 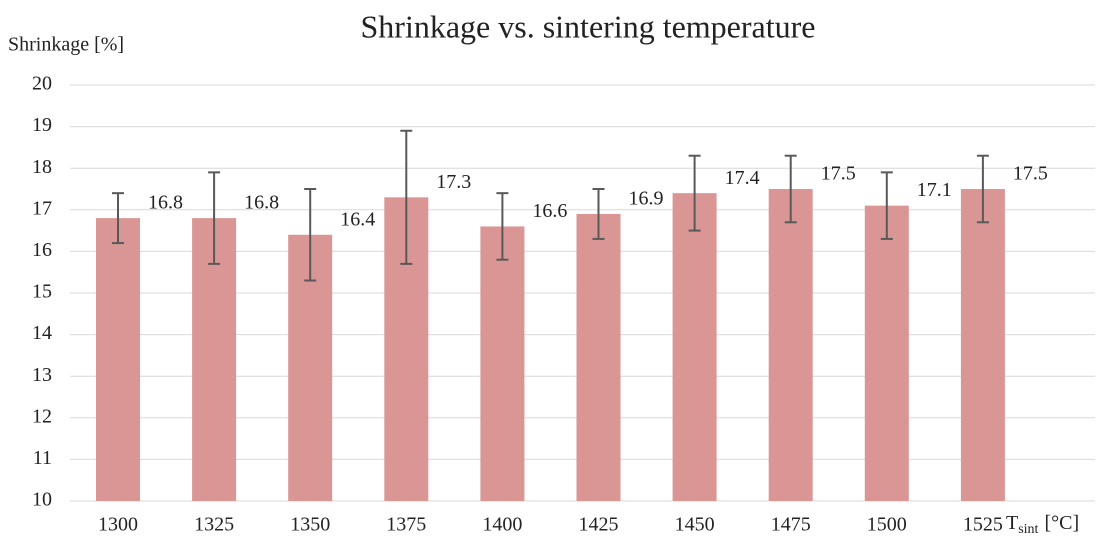 I want to click on y-tick-label: 20, so click(x=42, y=84).